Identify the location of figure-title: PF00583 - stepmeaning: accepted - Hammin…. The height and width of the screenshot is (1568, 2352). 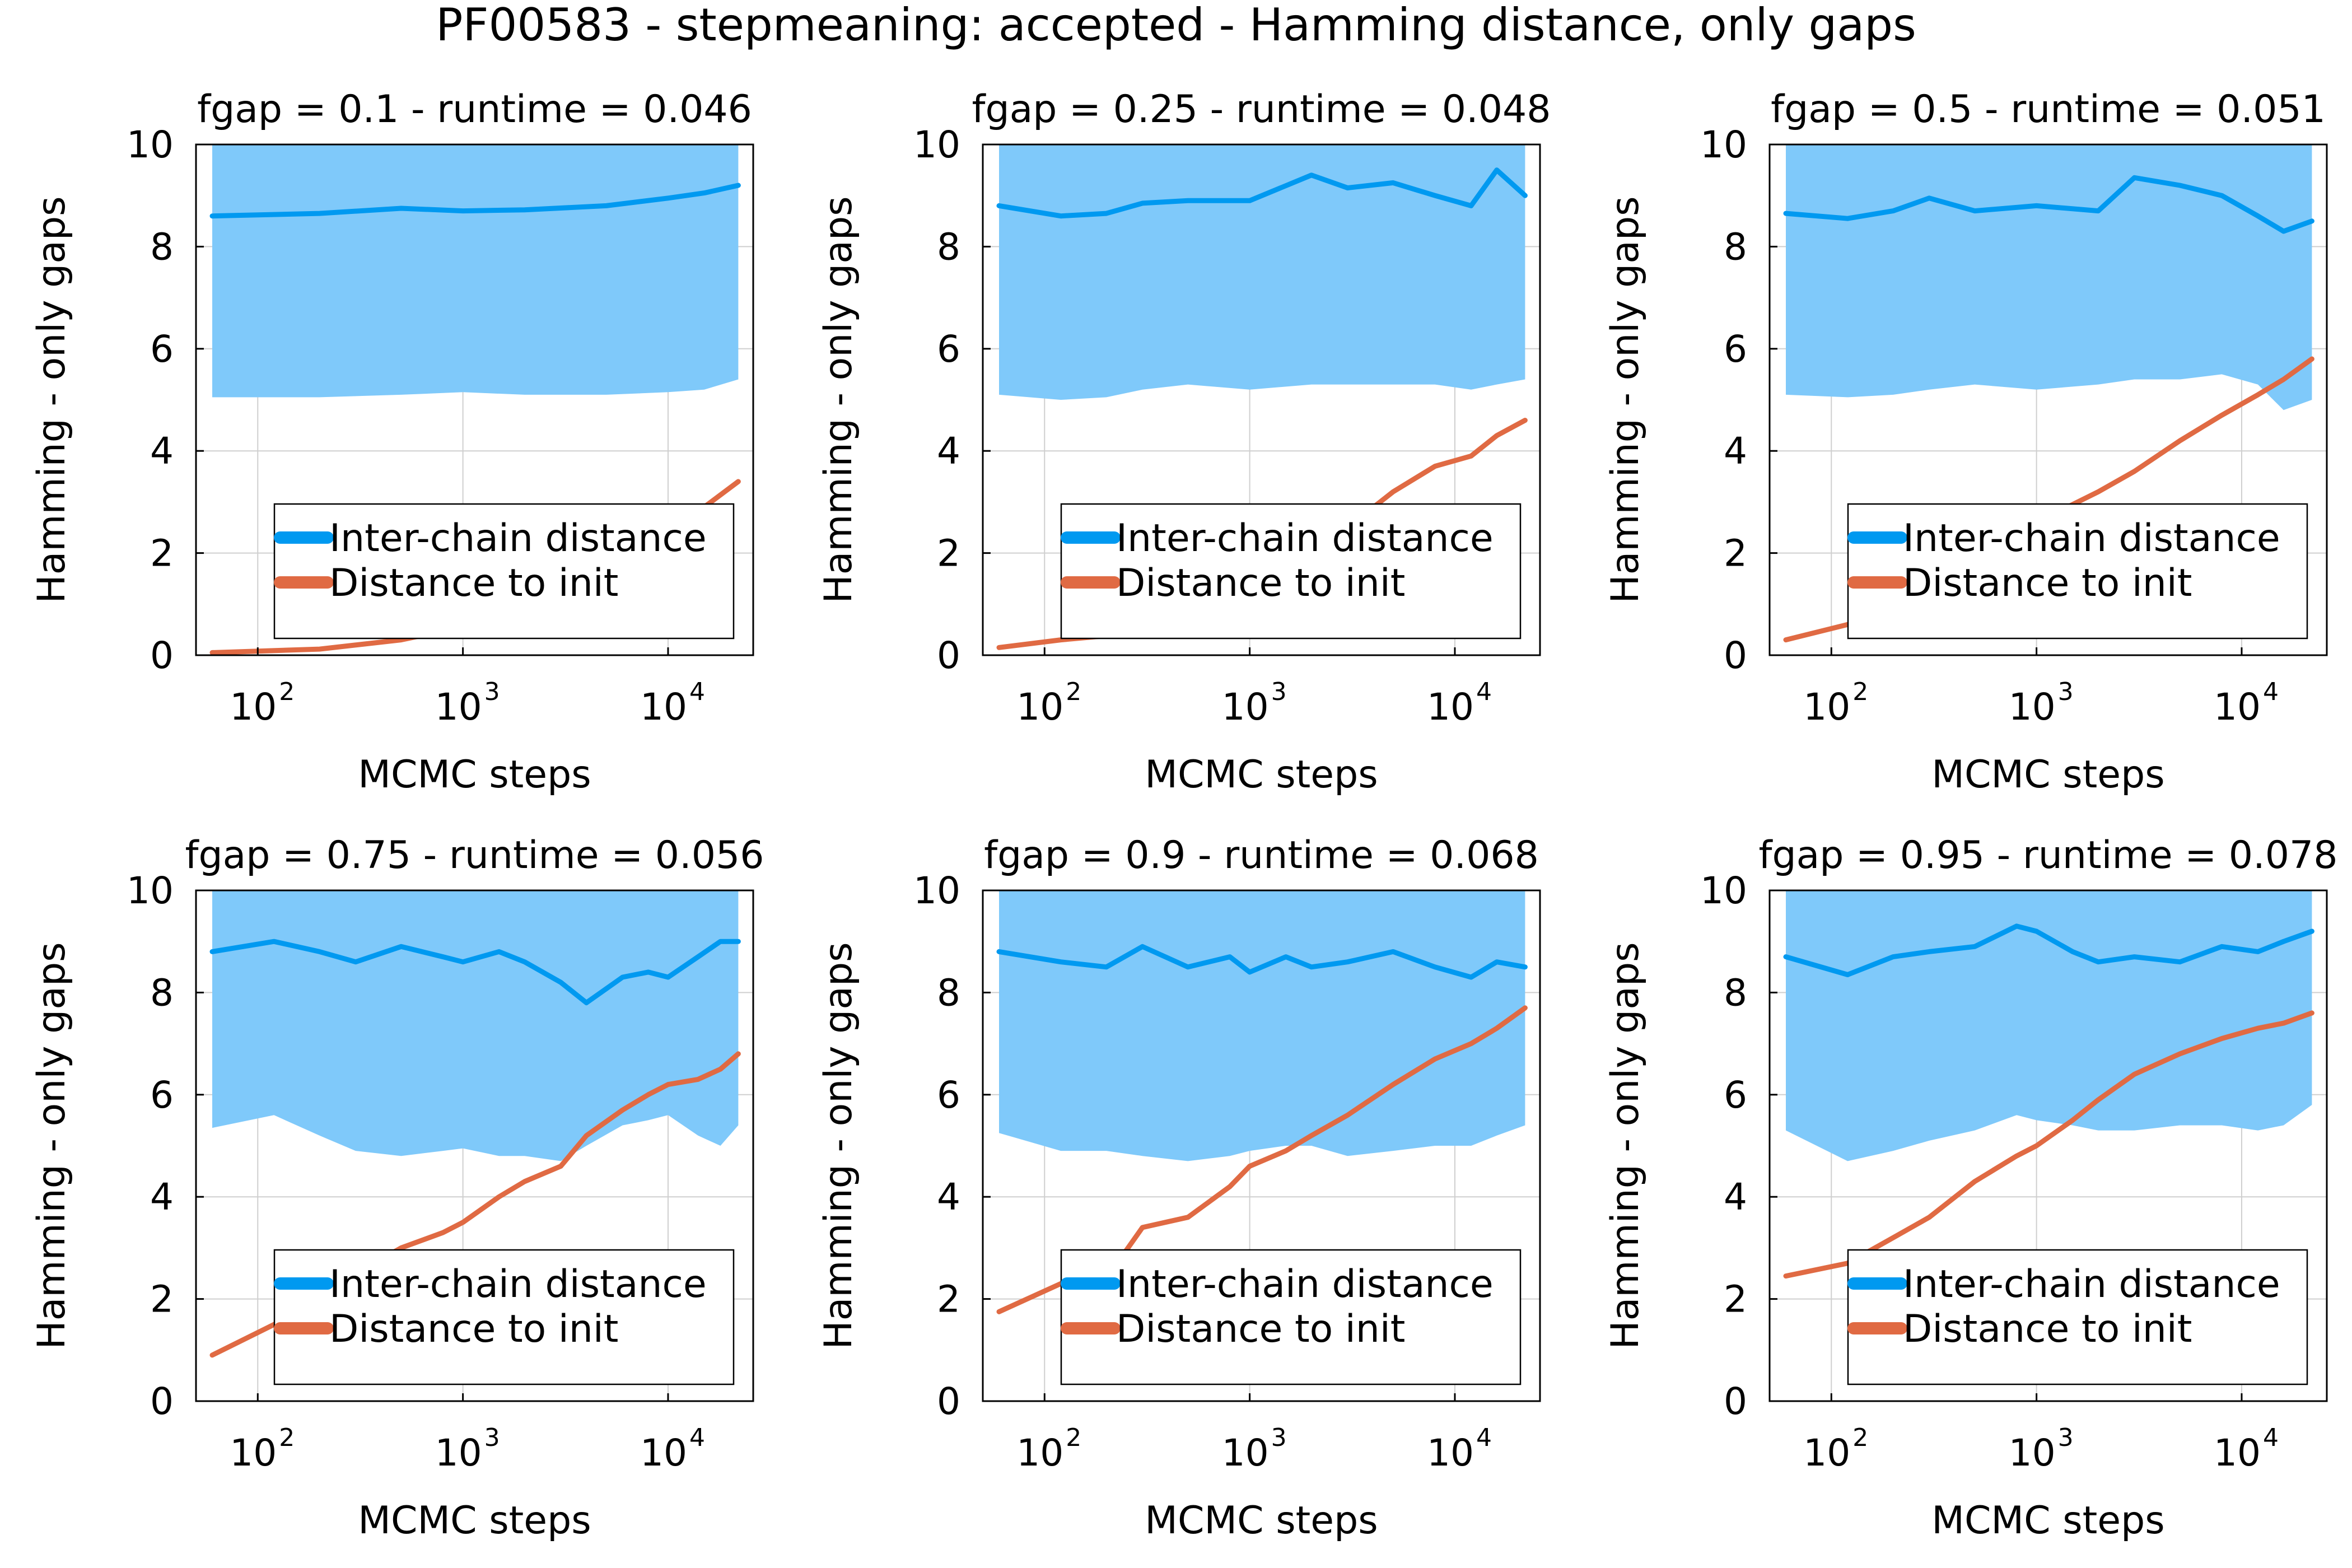
(1176, 26).